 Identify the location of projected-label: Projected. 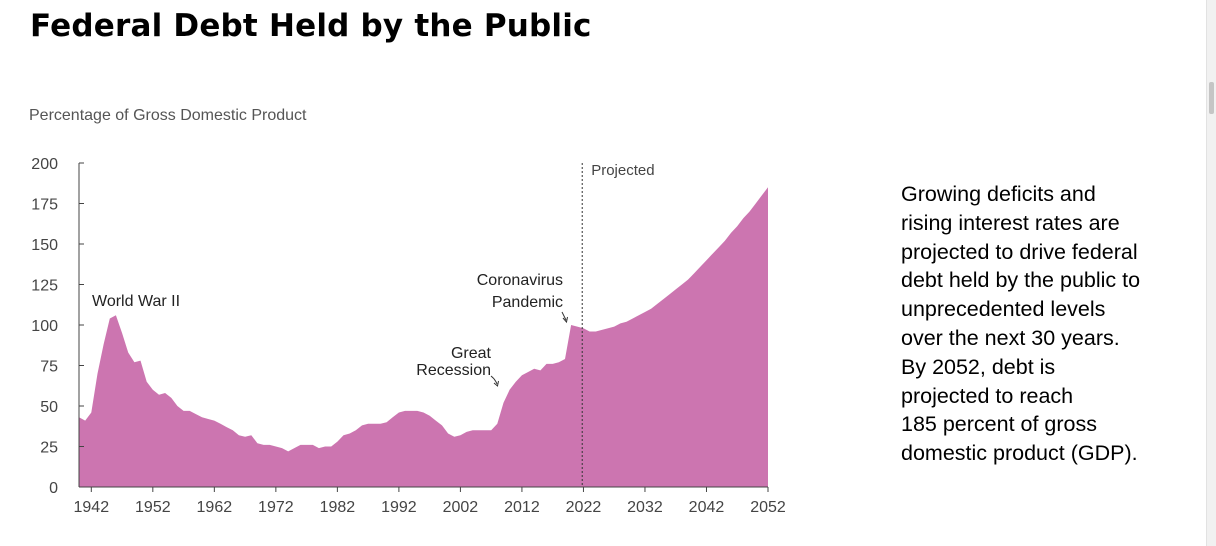
(622, 170).